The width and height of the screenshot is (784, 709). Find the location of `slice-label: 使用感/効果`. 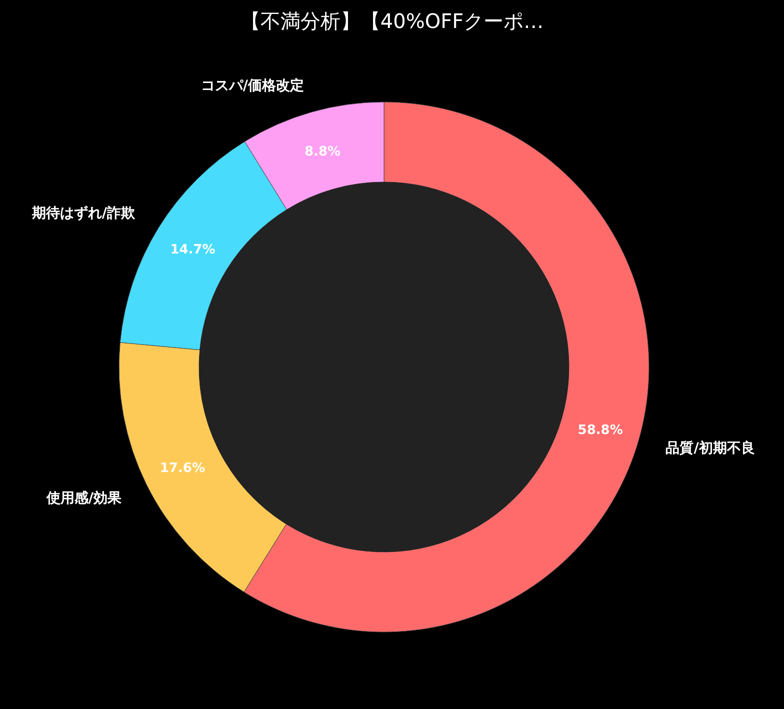

slice-label: 使用感/効果 is located at coordinates (84, 498).